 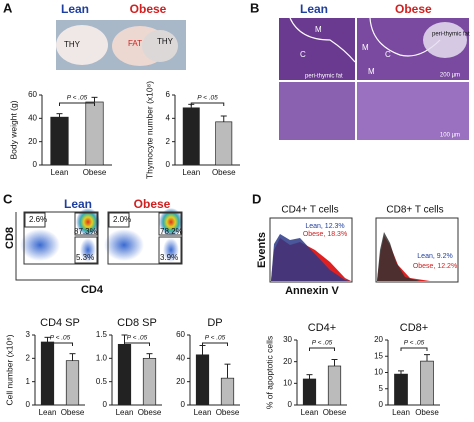 I want to click on y-tick-label: 1.0, so click(x=102, y=357).